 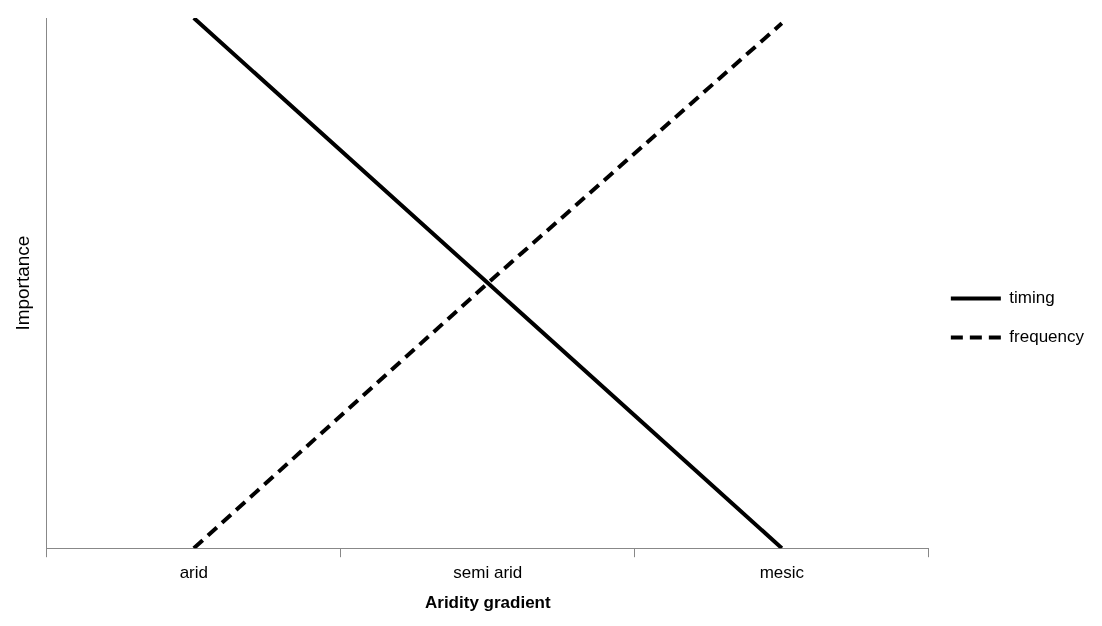 I want to click on legend-label: frequency, so click(x=1047, y=337).